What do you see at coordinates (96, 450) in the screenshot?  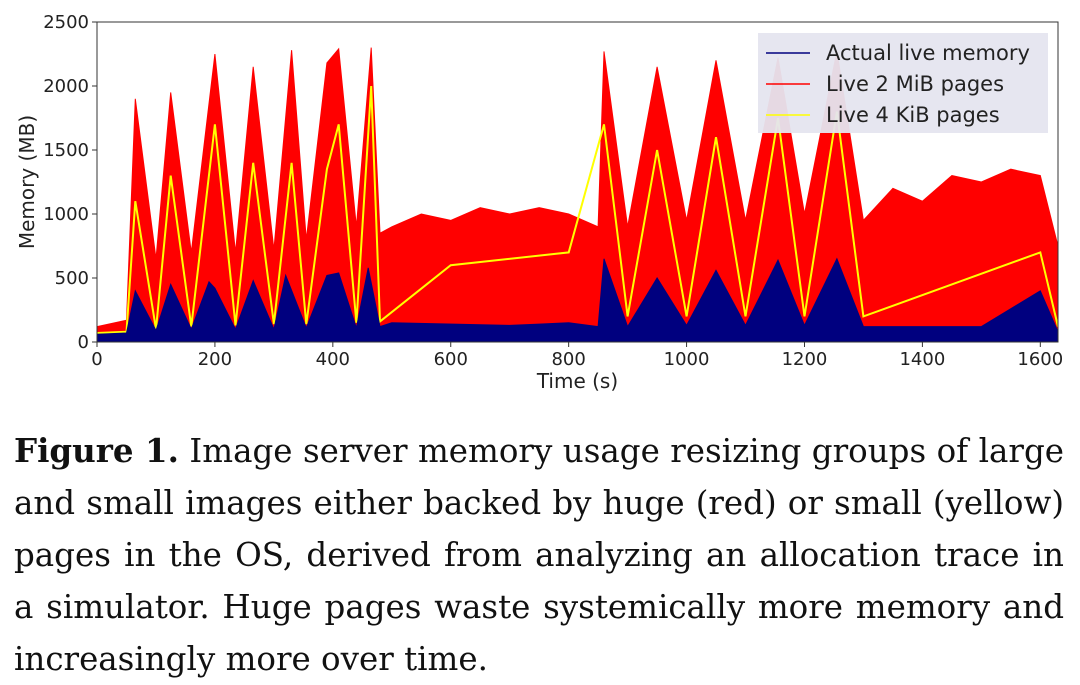 I see `caption-label: Figure 1.` at bounding box center [96, 450].